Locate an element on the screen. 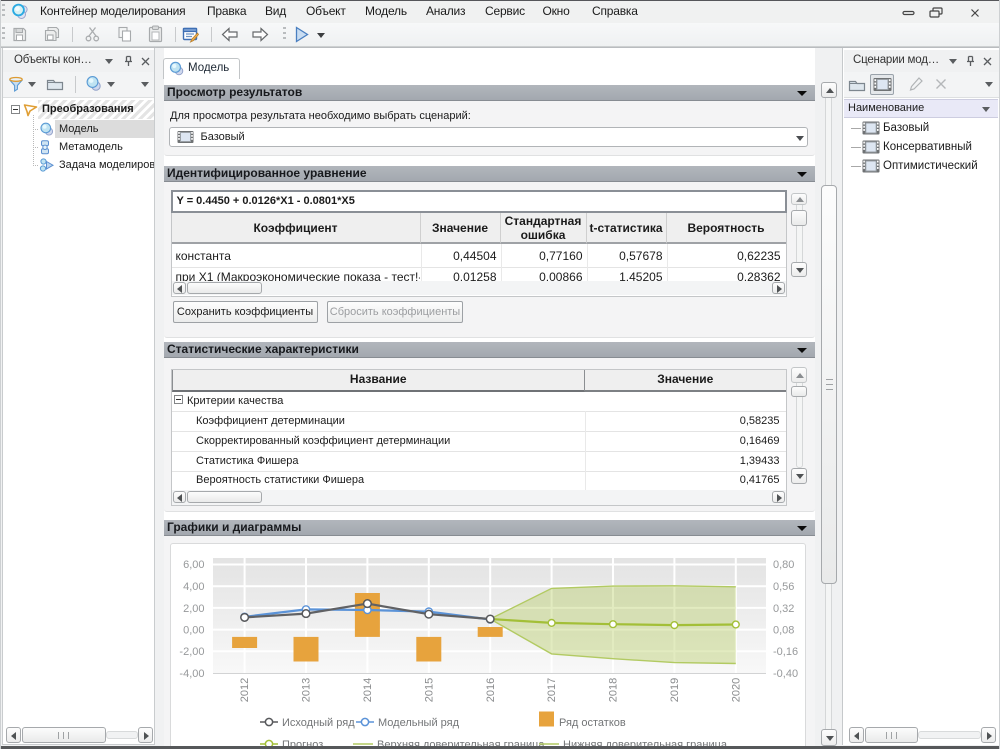 This screenshot has width=1000, height=749. svg-text: -0,16 is located at coordinates (785, 652).